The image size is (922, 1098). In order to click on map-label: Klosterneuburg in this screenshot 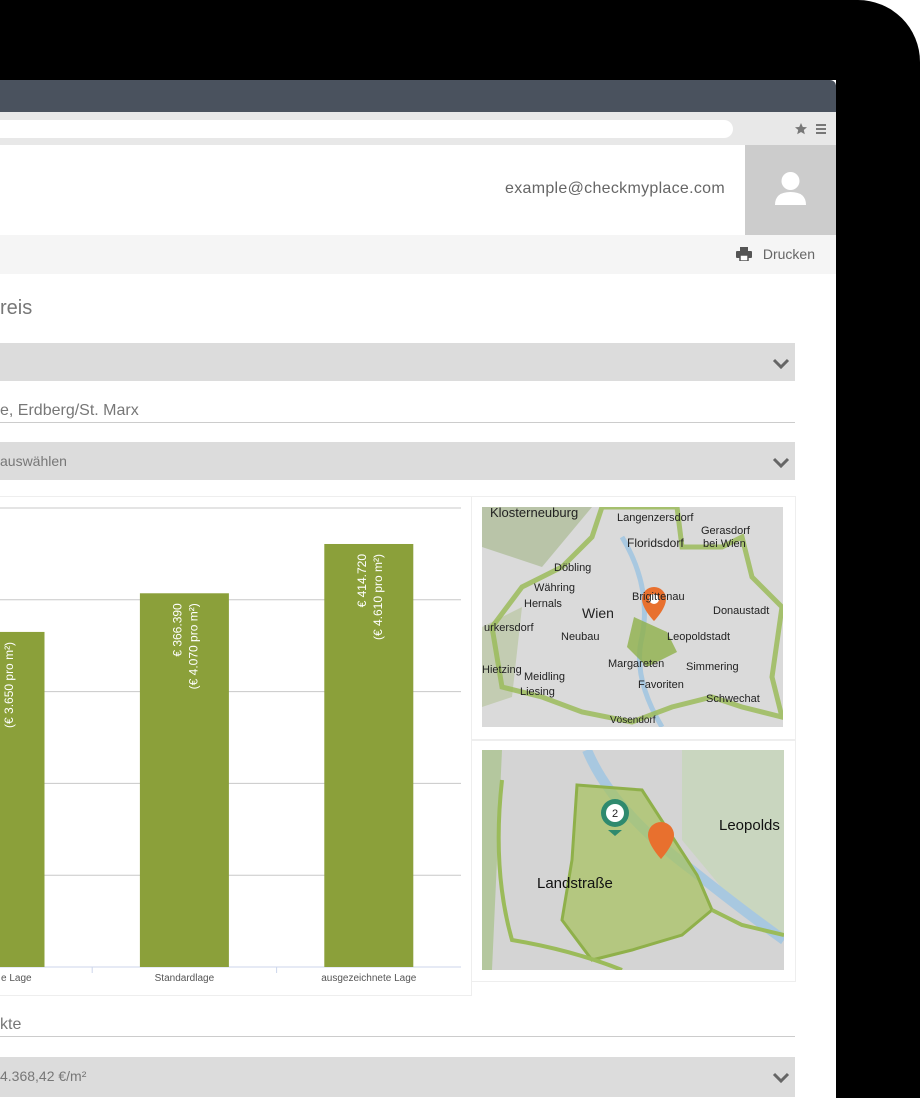, I will do `click(534, 513)`.